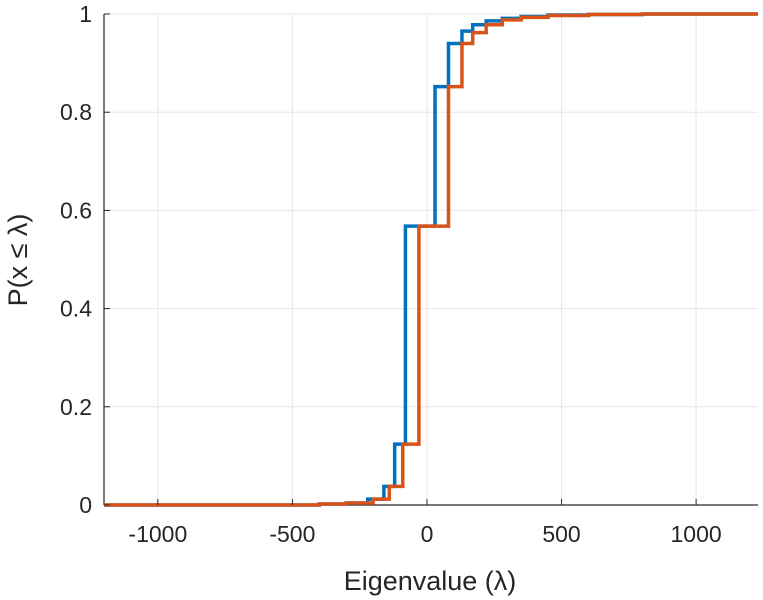 The width and height of the screenshot is (763, 600). Describe the element at coordinates (76, 407) in the screenshot. I see `y-tick-label-1: 0.2` at that location.